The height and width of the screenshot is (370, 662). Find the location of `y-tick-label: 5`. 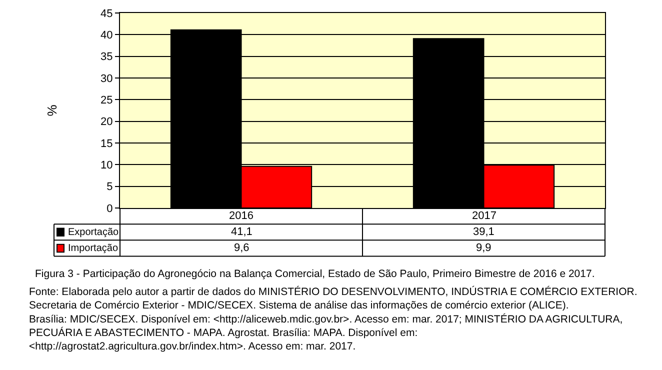

y-tick-label: 5 is located at coordinates (109, 187).